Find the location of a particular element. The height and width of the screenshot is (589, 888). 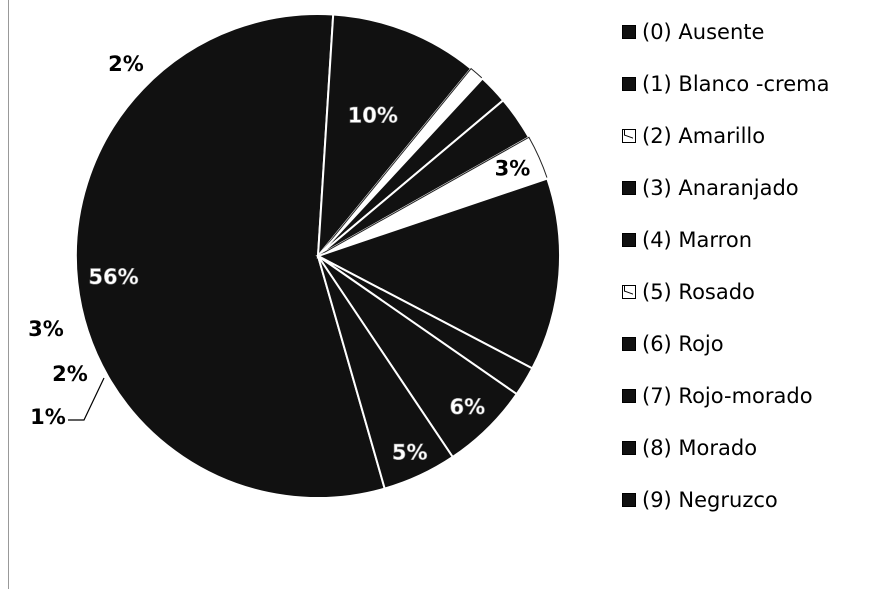

legend-label: (1) Blanco -crema is located at coordinates (736, 84).